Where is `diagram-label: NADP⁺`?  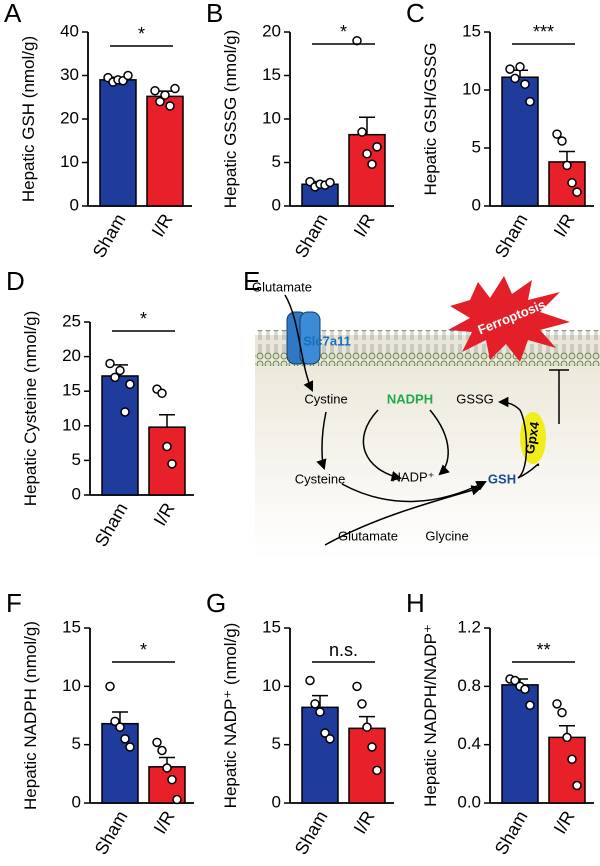
diagram-label: NADP⁺ is located at coordinates (413, 476).